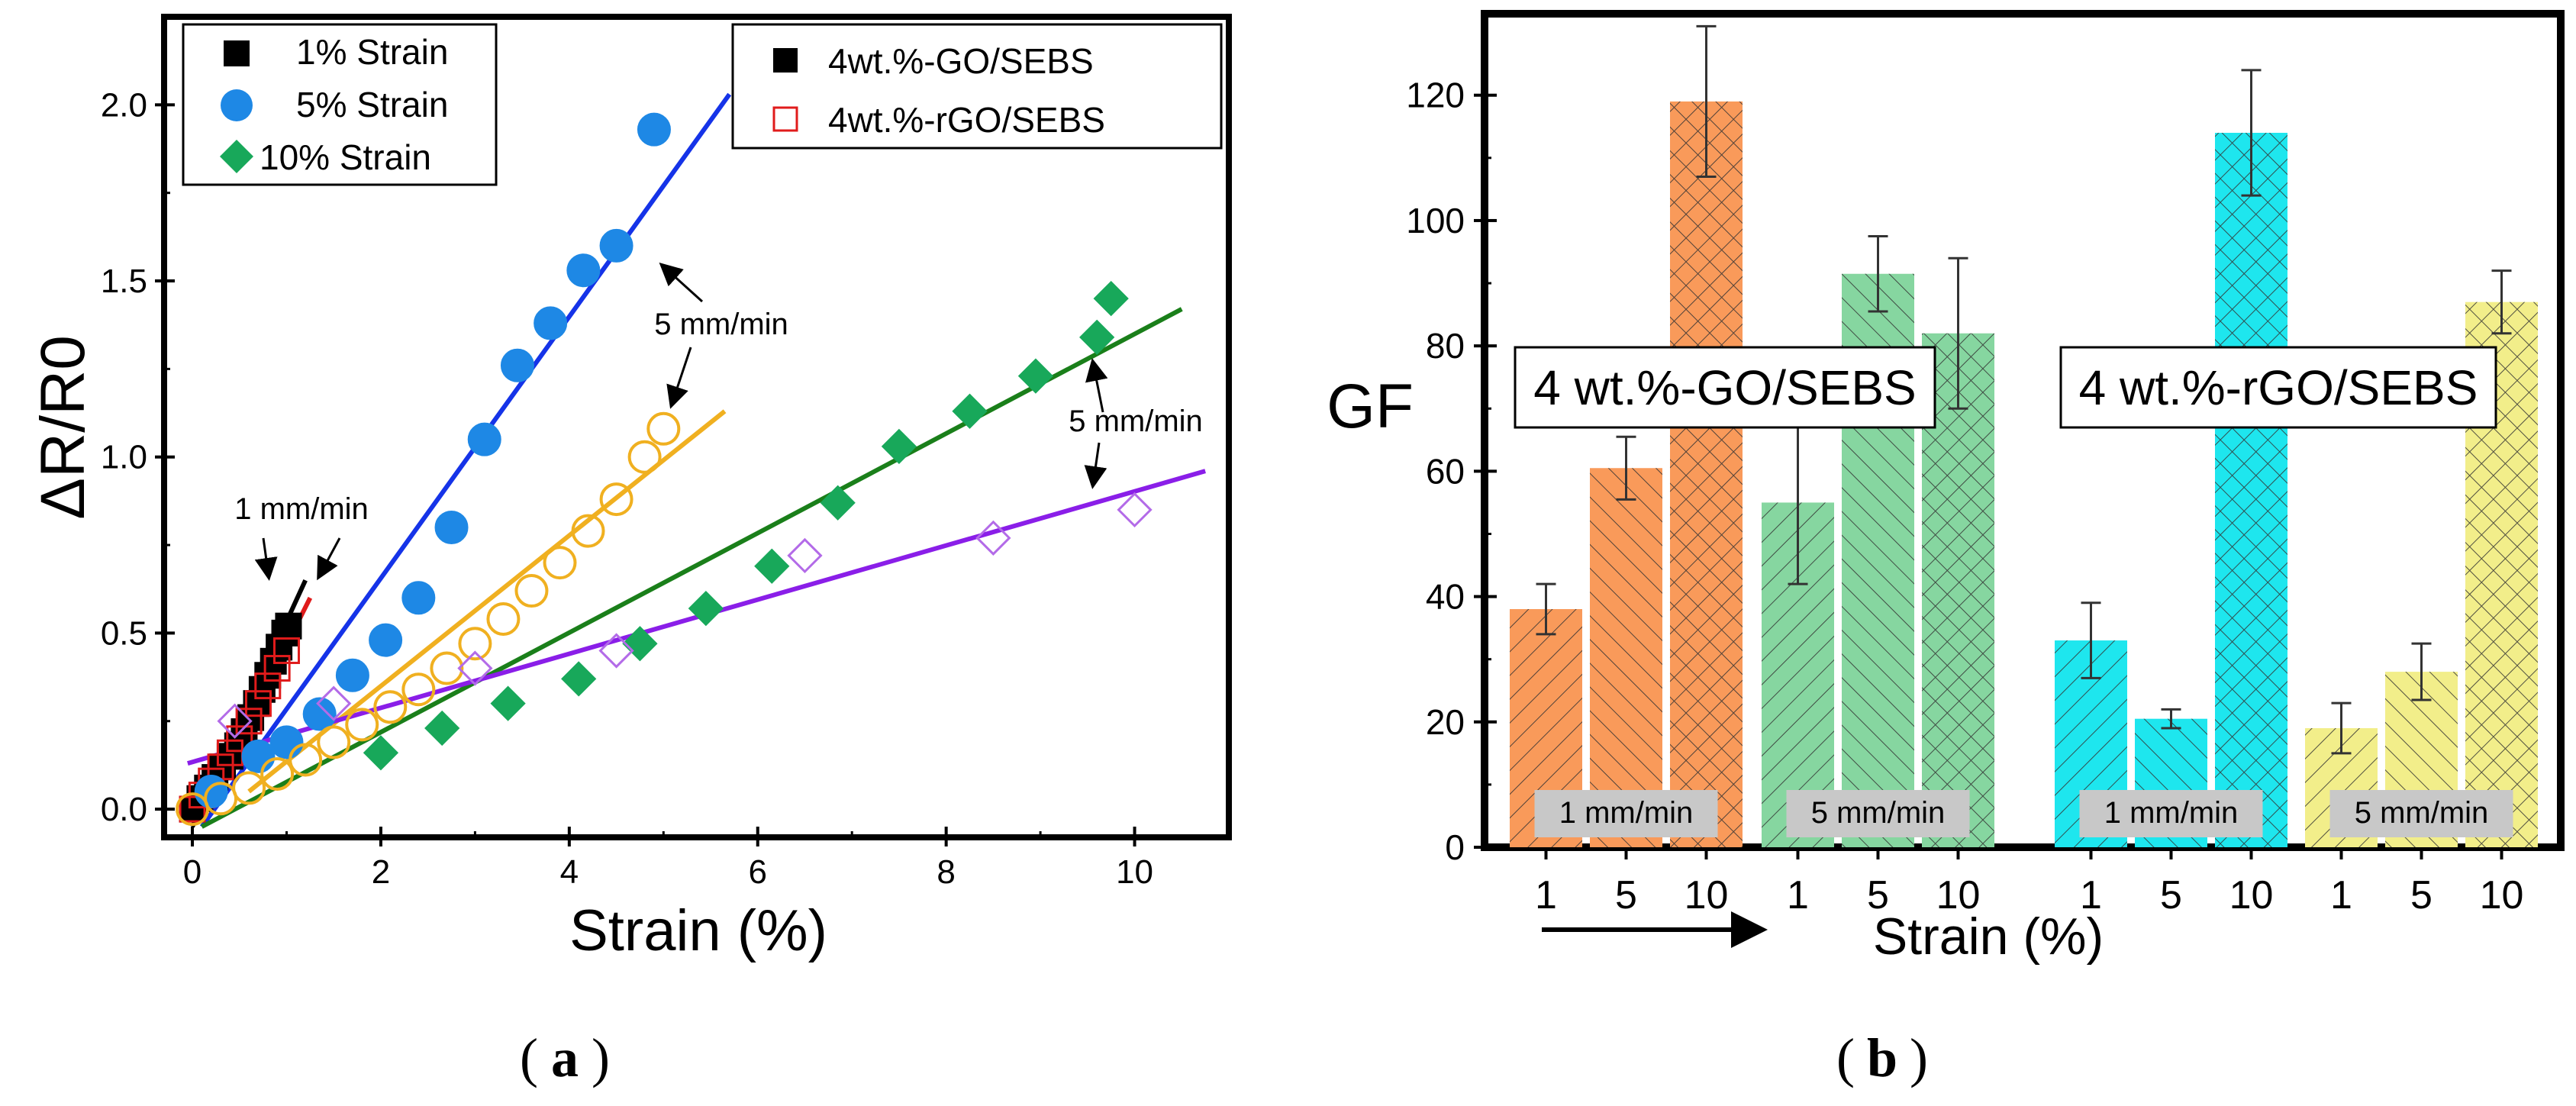 The image size is (2576, 1106). What do you see at coordinates (124, 809) in the screenshot?
I see `y-tick-label: 0.0` at bounding box center [124, 809].